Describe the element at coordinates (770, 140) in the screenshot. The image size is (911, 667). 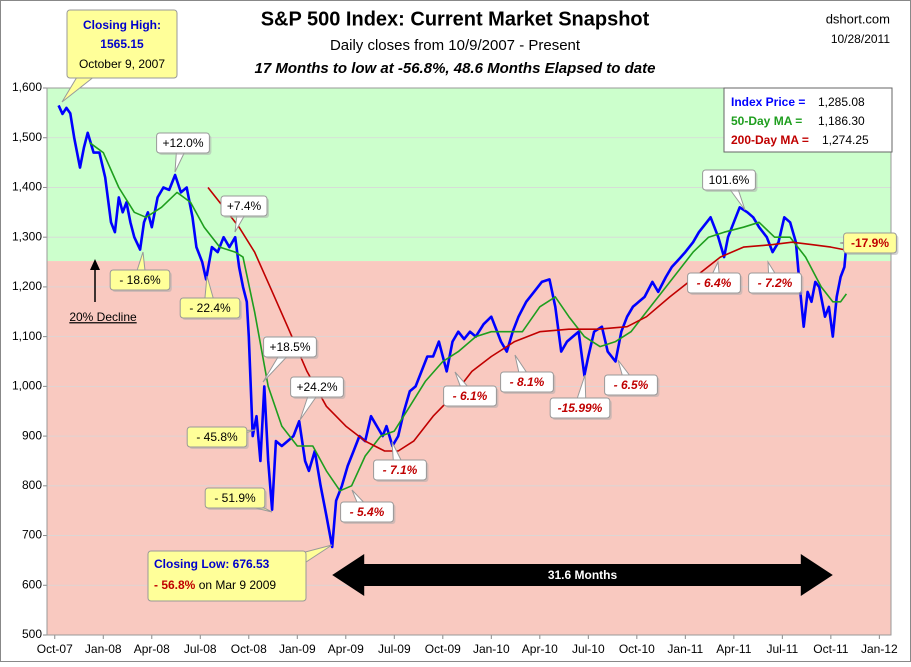
I see `legend-name: 200-Day MA =` at that location.